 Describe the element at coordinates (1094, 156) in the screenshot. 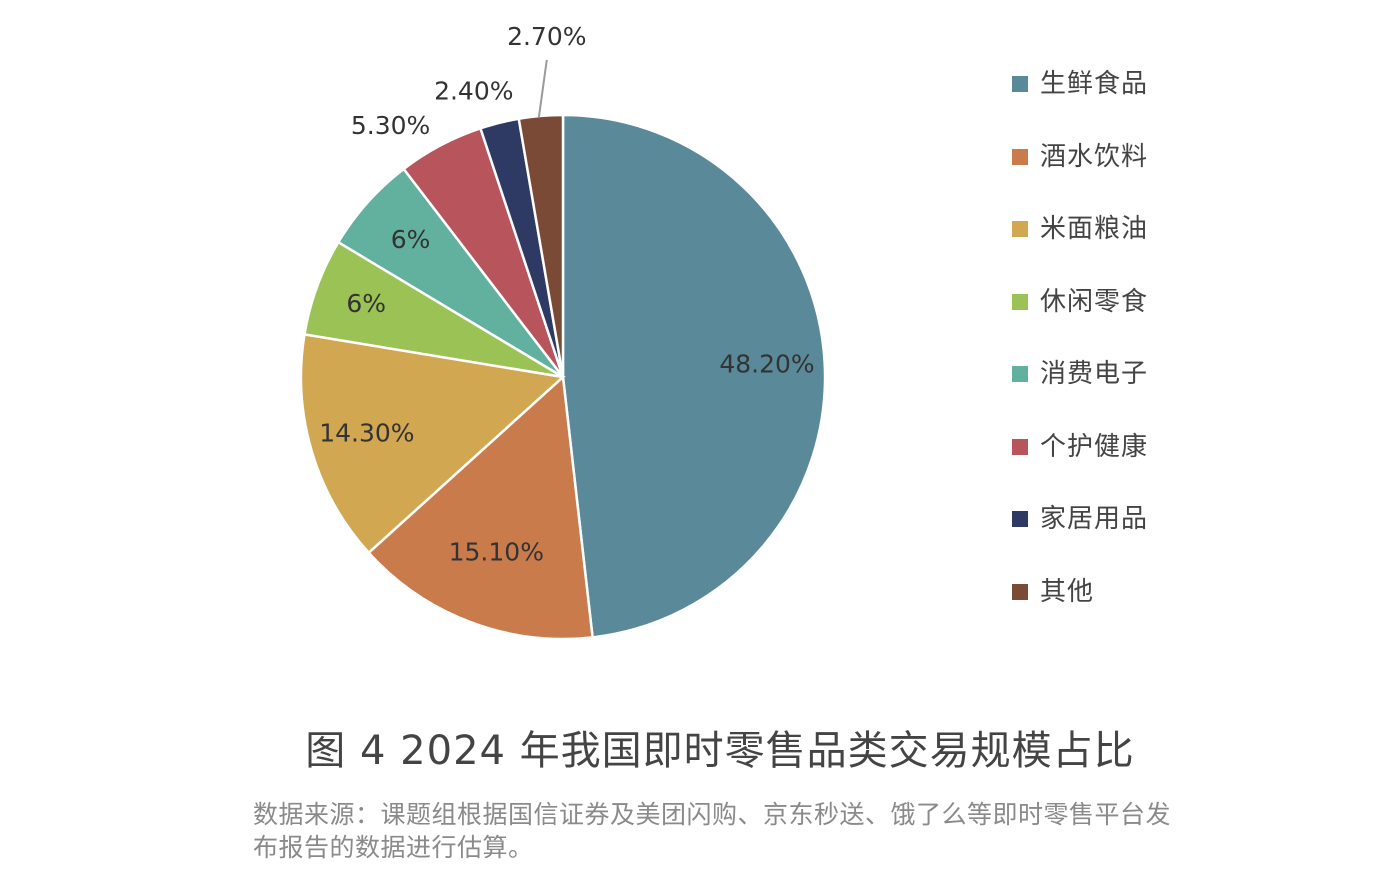

I see `legend-label: 酒水饮料` at that location.